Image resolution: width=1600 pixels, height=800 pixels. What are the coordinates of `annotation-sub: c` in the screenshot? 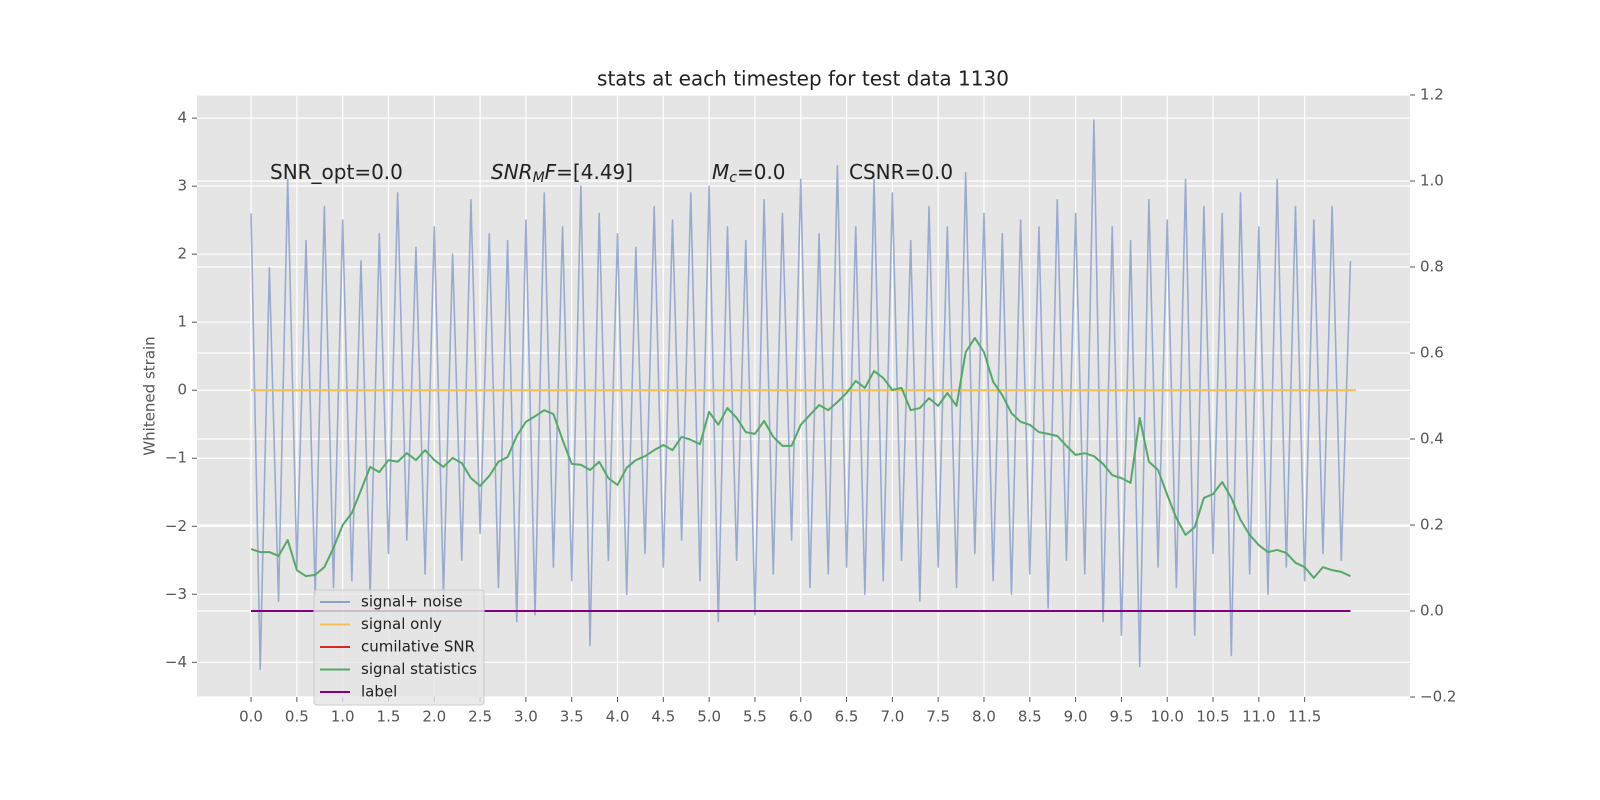 It's located at (733, 178).